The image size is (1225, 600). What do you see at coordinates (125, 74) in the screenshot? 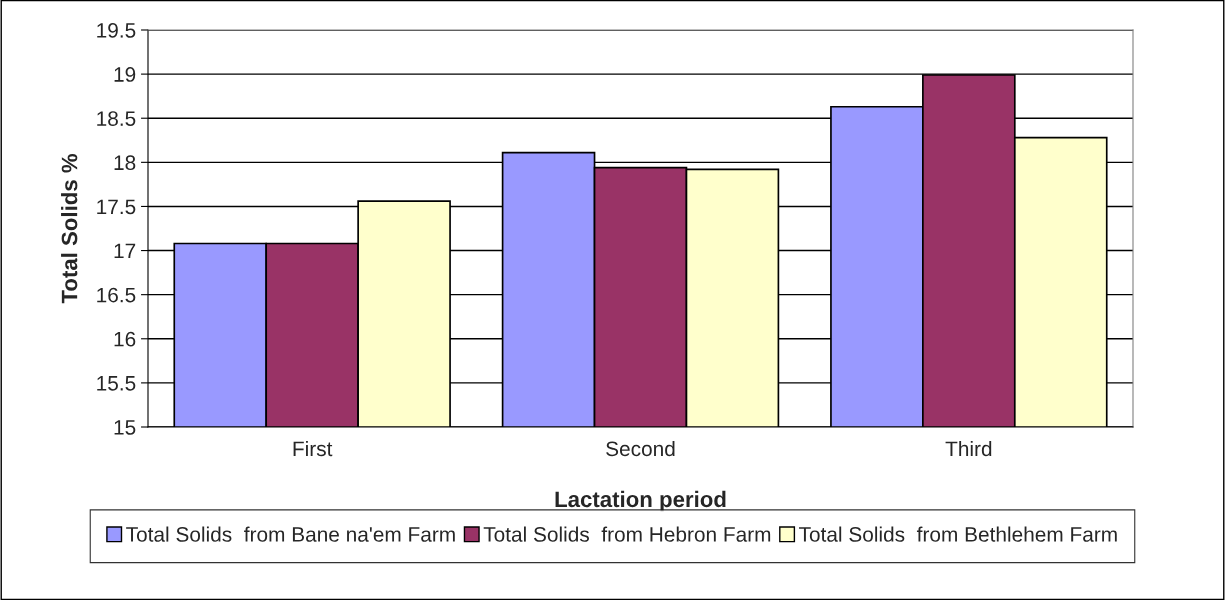
I see `y-tick-label: 19` at bounding box center [125, 74].